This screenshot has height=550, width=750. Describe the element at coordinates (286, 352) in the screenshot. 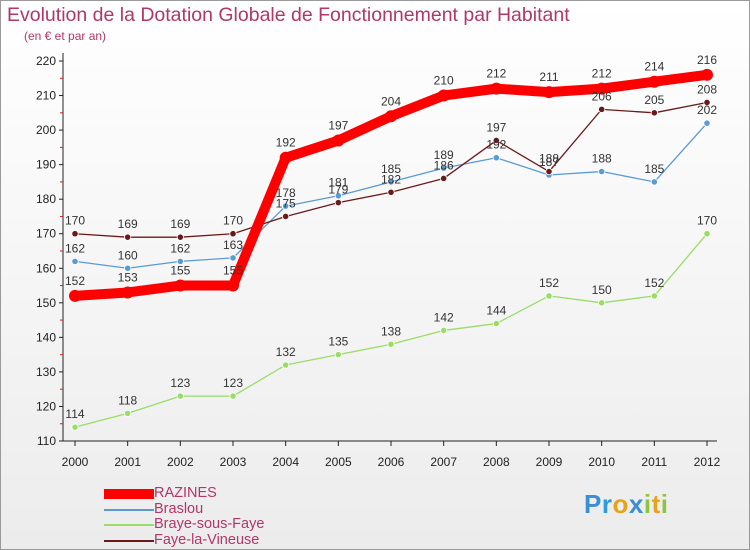

I see `data-label: 132` at that location.